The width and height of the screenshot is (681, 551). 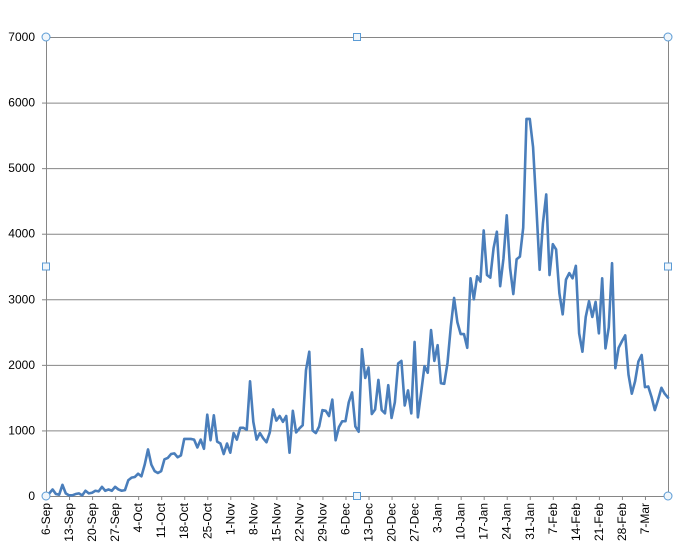 I want to click on x-tick-label: 28-Feb, so click(x=622, y=522).